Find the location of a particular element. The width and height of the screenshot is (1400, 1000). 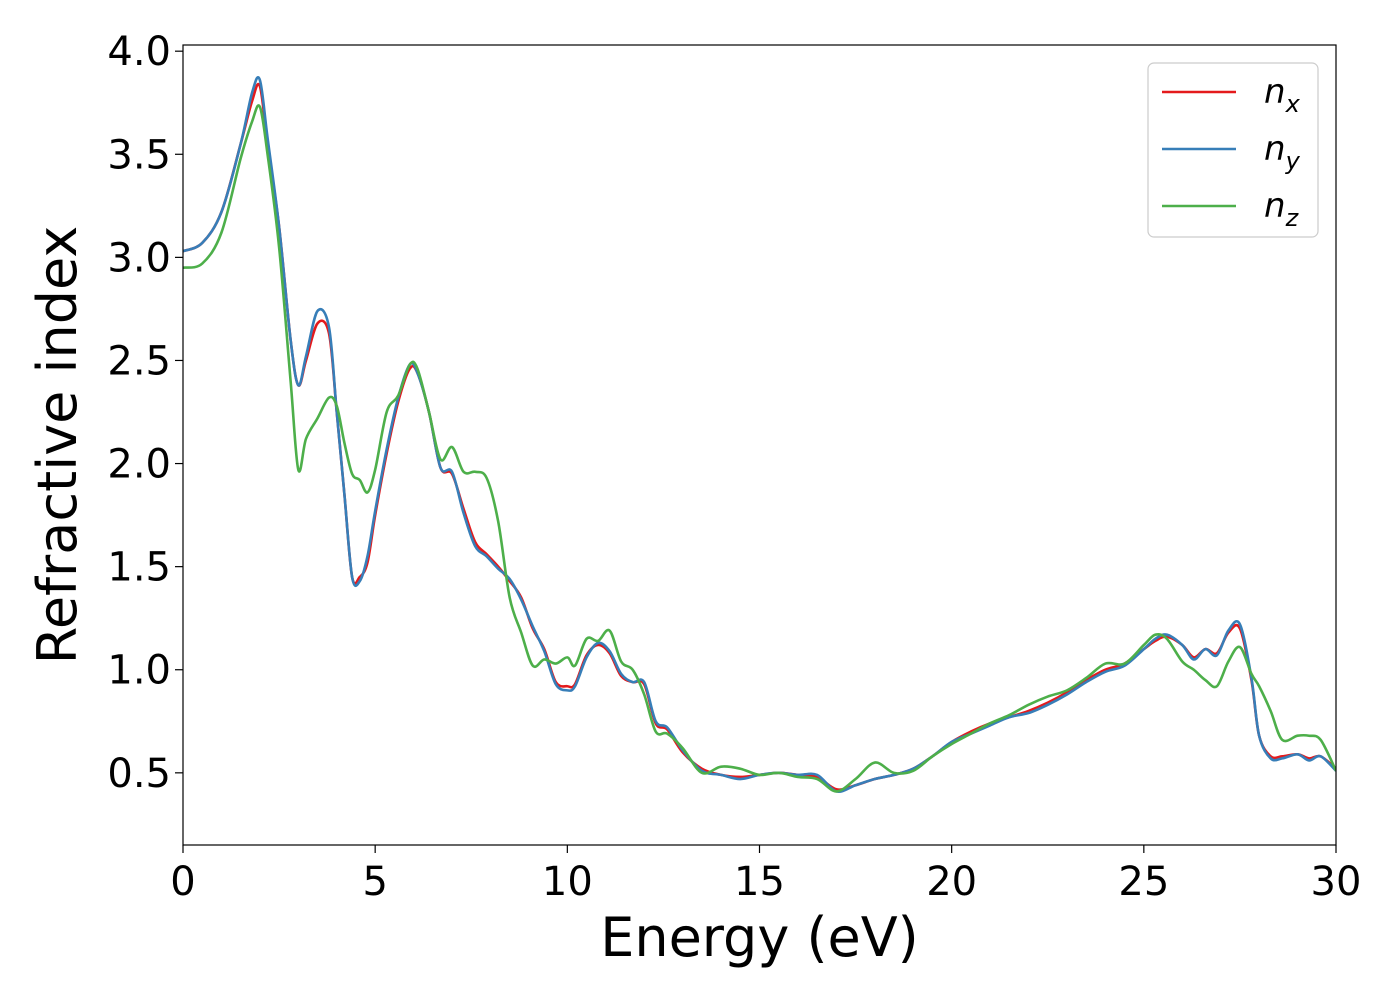

x-axis-ticks: 0 5 10 15 20 25 30 is located at coordinates (765, 875).